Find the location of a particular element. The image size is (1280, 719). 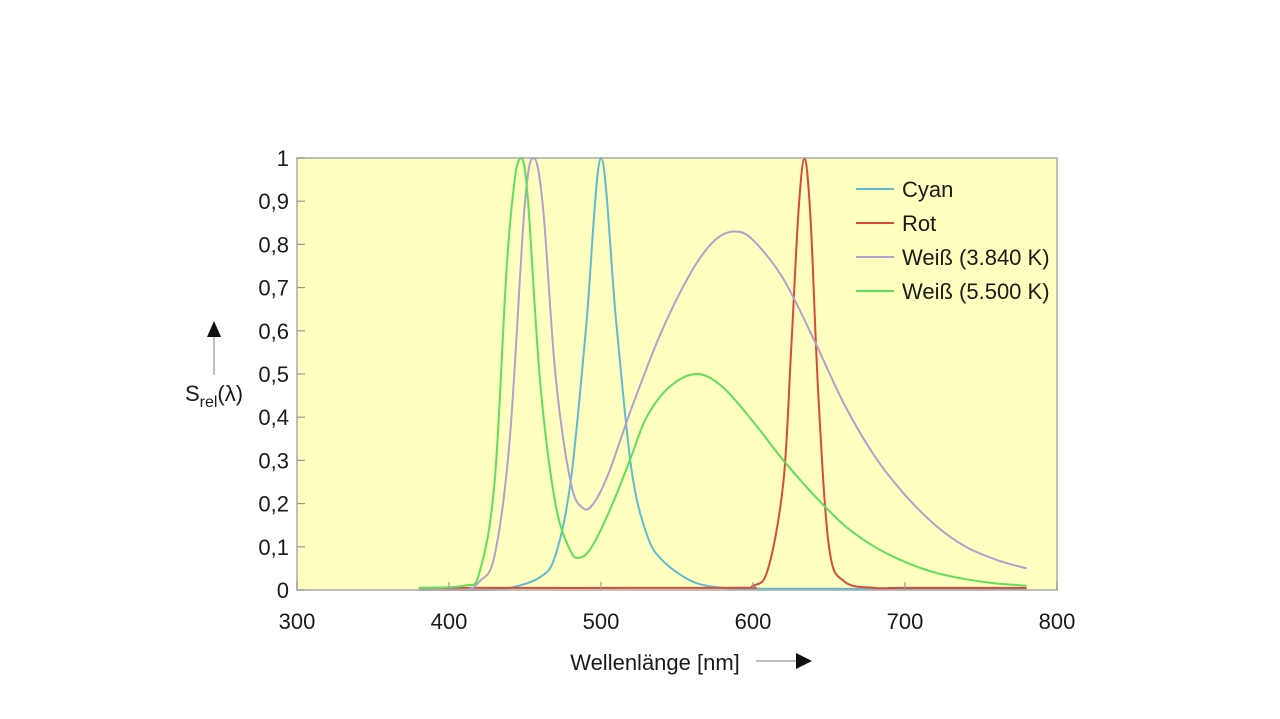

y-axis-label-suffix: (λ) is located at coordinates (230, 393).